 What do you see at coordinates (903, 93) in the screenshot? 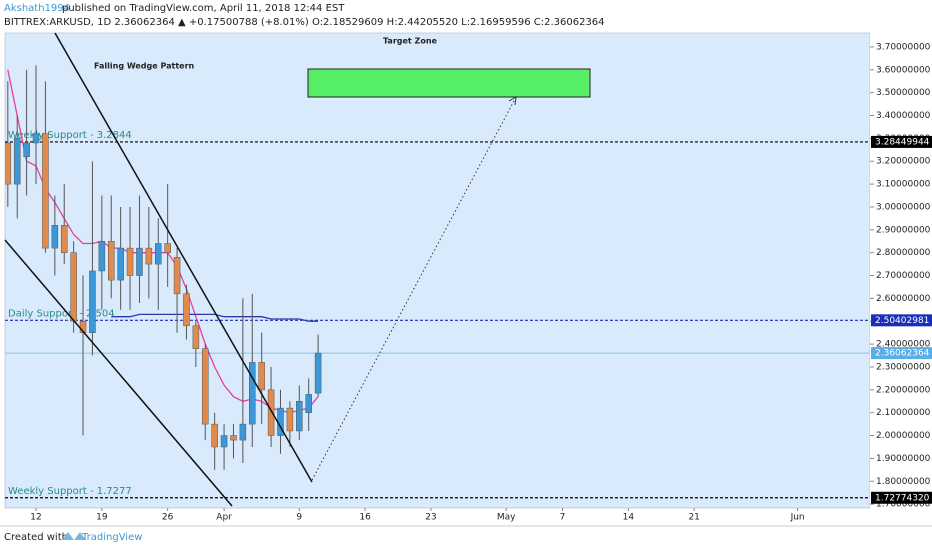
I see `y-tick-label: 3.50000000` at bounding box center [903, 93].